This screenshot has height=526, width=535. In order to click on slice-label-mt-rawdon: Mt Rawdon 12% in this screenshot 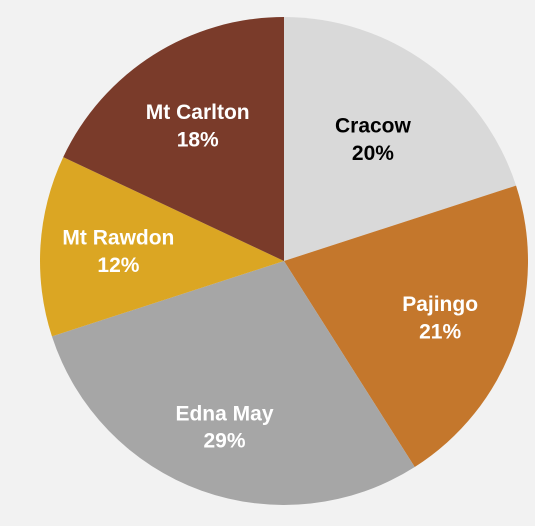, I will do `click(118, 252)`.